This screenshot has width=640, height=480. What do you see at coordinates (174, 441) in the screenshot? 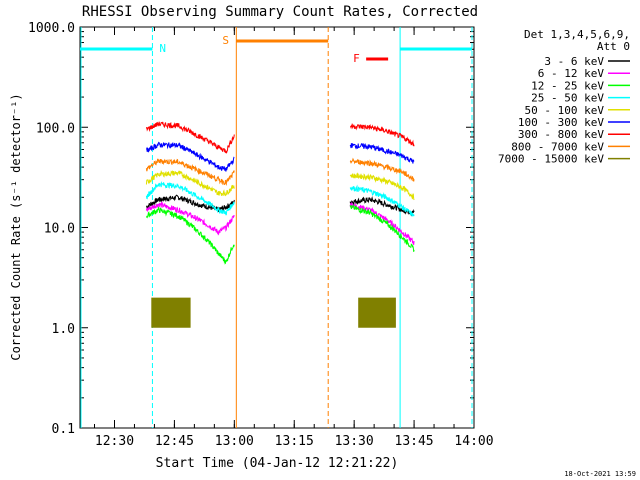
I see `x-tick-label: 12:45` at bounding box center [174, 441].